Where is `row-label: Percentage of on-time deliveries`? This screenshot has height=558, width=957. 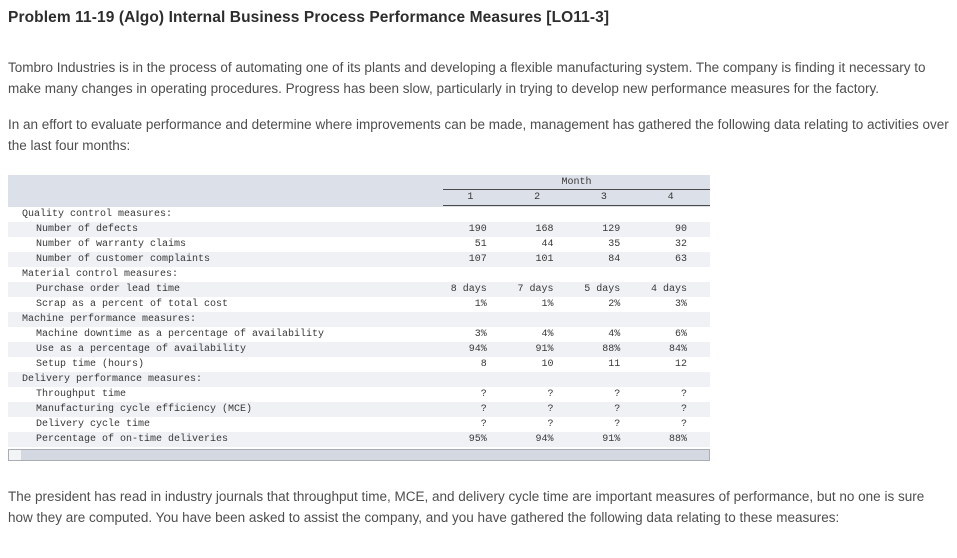
row-label: Percentage of on-time deliveries is located at coordinates (132, 439).